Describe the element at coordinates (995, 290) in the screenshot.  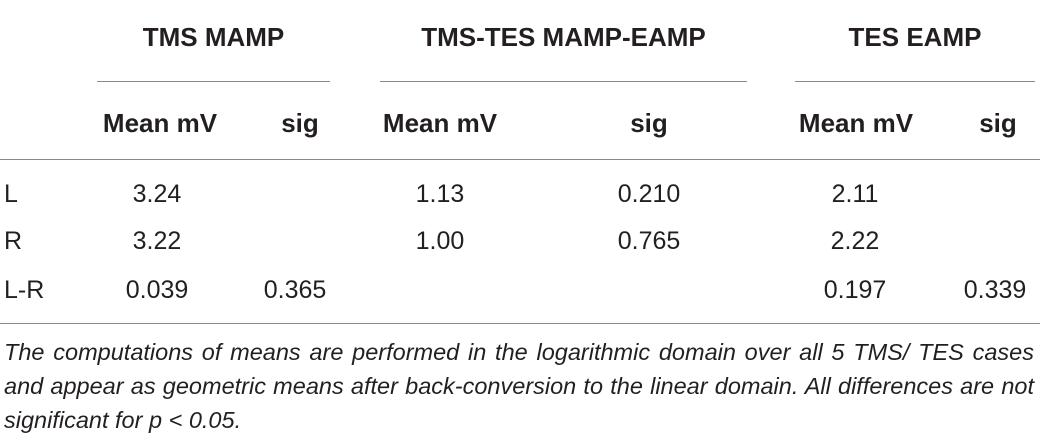
I see `table-cell: 0.339` at that location.